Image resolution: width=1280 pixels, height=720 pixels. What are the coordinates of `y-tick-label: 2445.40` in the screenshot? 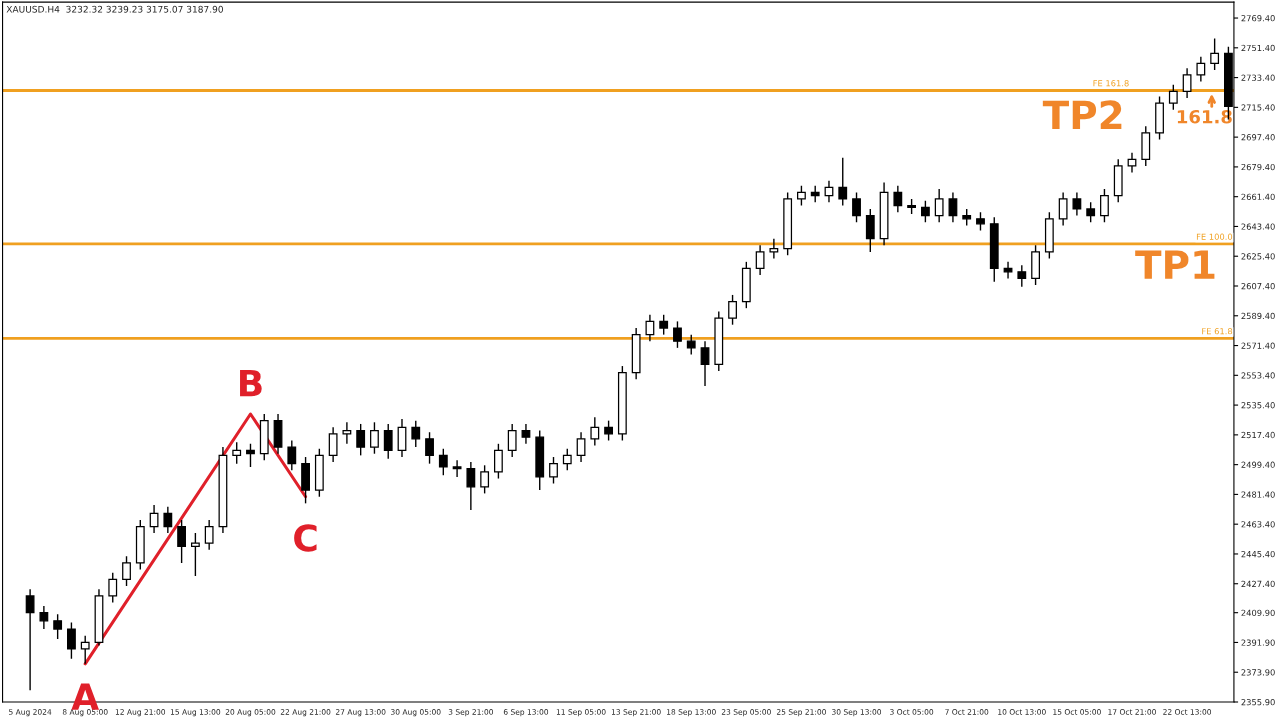 It's located at (1258, 554).